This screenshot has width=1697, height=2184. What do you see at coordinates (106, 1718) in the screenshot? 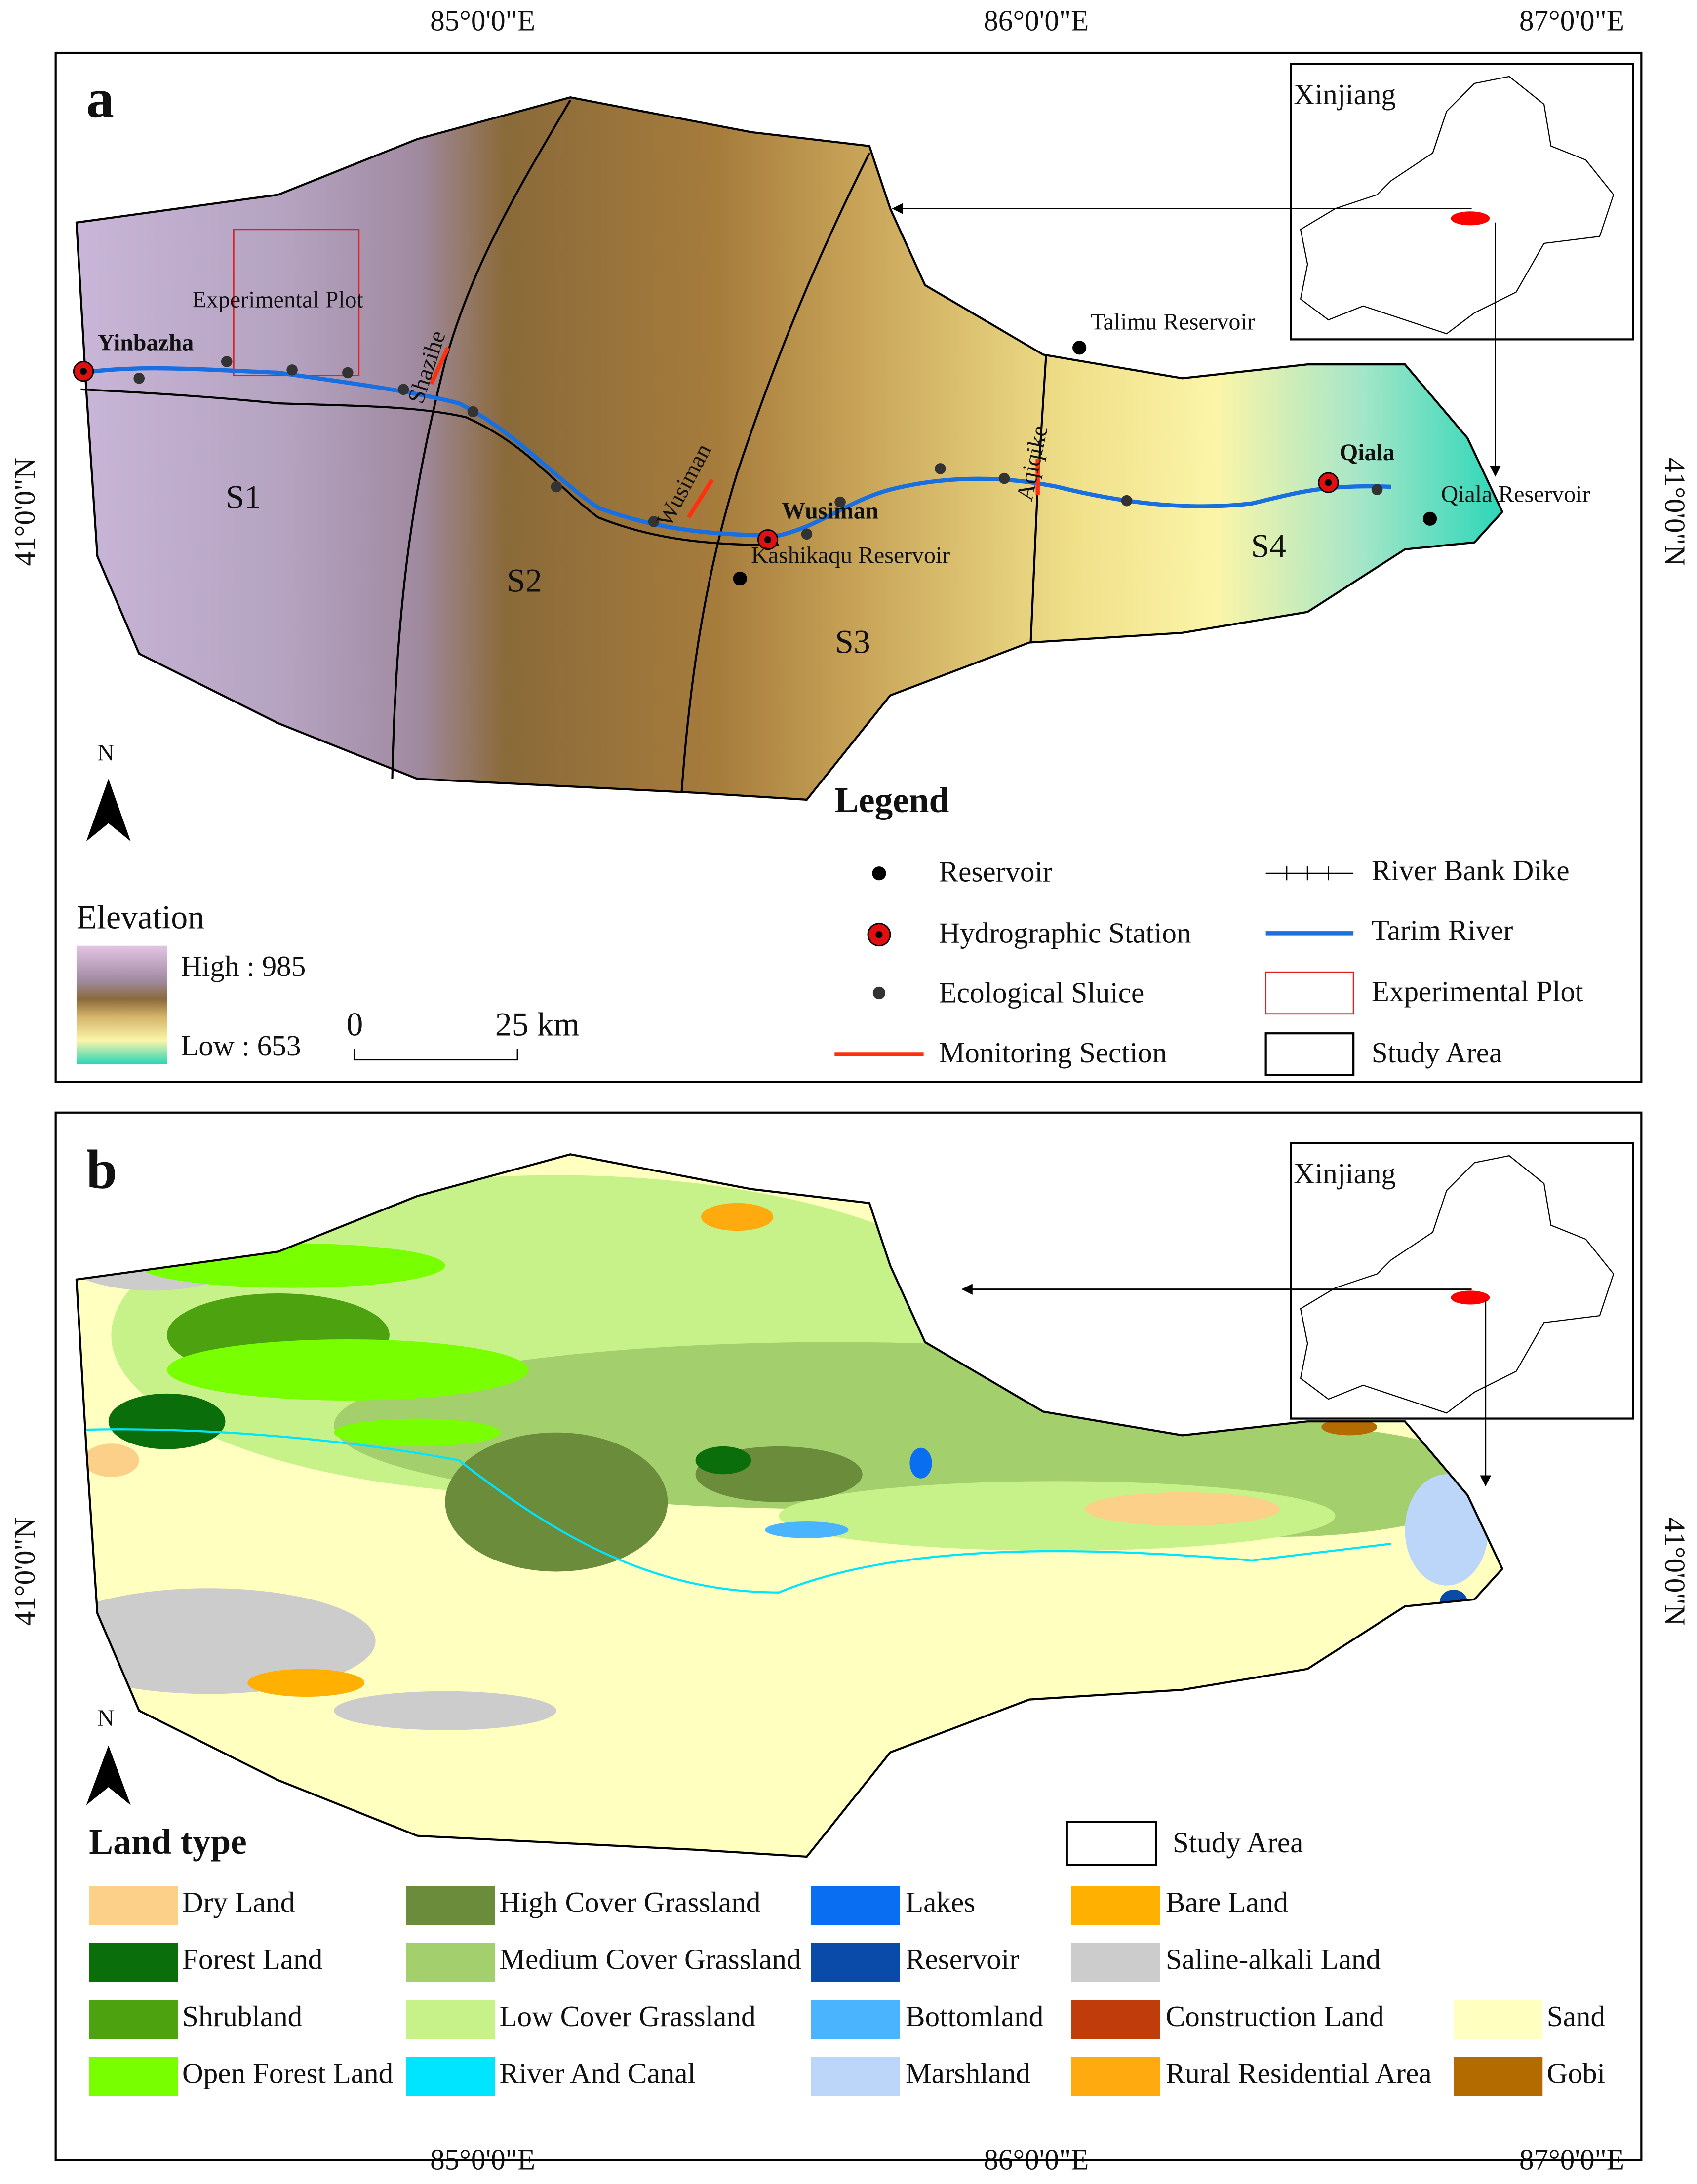
I see `north-label: N` at bounding box center [106, 1718].